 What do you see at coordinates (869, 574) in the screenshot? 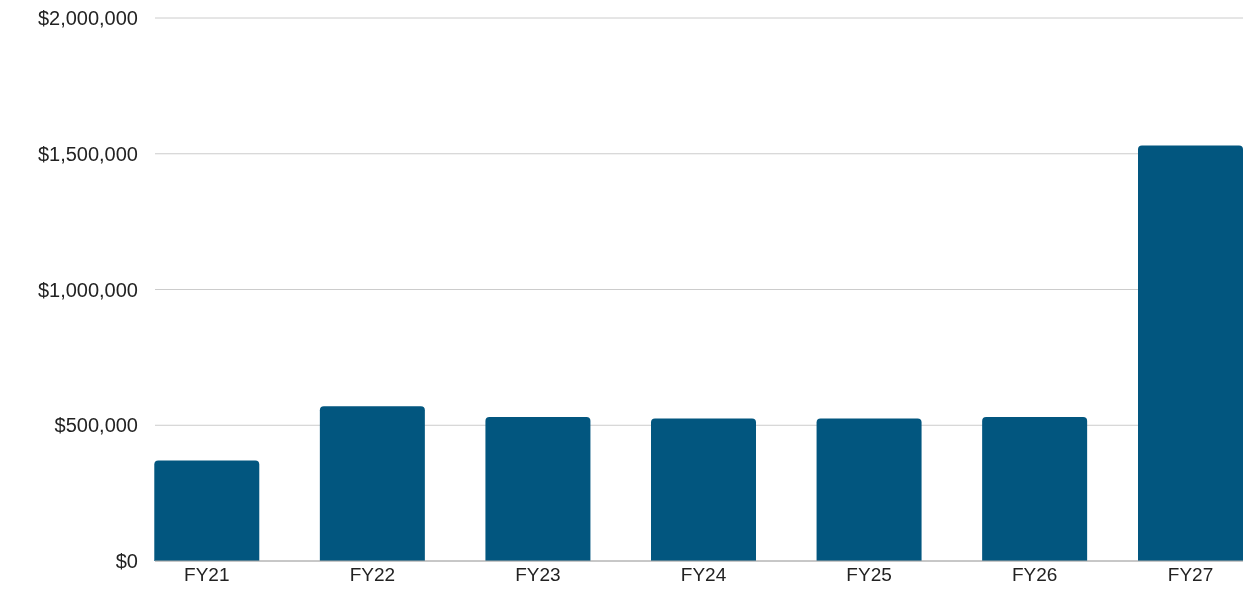
I see `x-tick-label: FY25` at bounding box center [869, 574].